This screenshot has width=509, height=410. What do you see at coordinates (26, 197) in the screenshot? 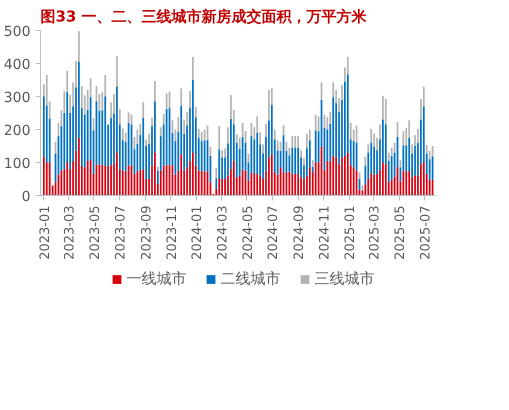
I see `y-tick-label: 0` at bounding box center [26, 197].